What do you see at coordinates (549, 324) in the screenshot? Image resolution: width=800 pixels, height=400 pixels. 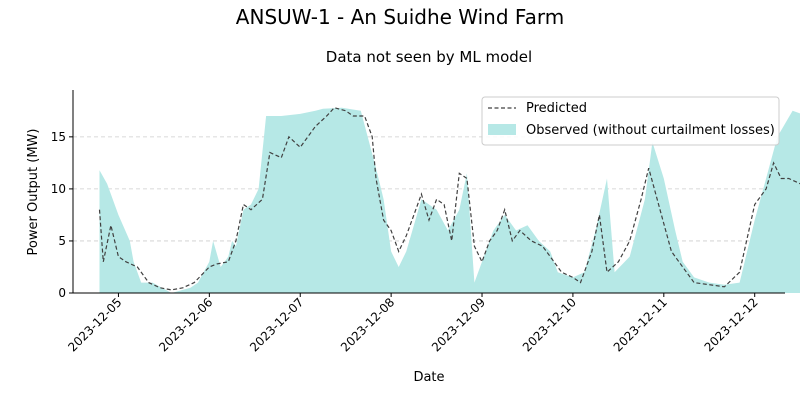 I see `x-tick-label: 2023-12-10` at bounding box center [549, 324].